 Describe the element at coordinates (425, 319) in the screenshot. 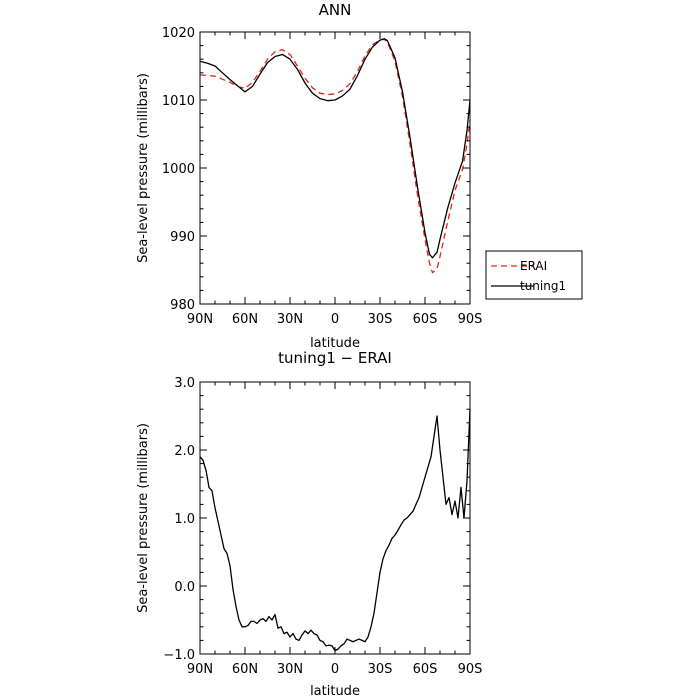

I see `top-x-tick-label: 60S` at that location.